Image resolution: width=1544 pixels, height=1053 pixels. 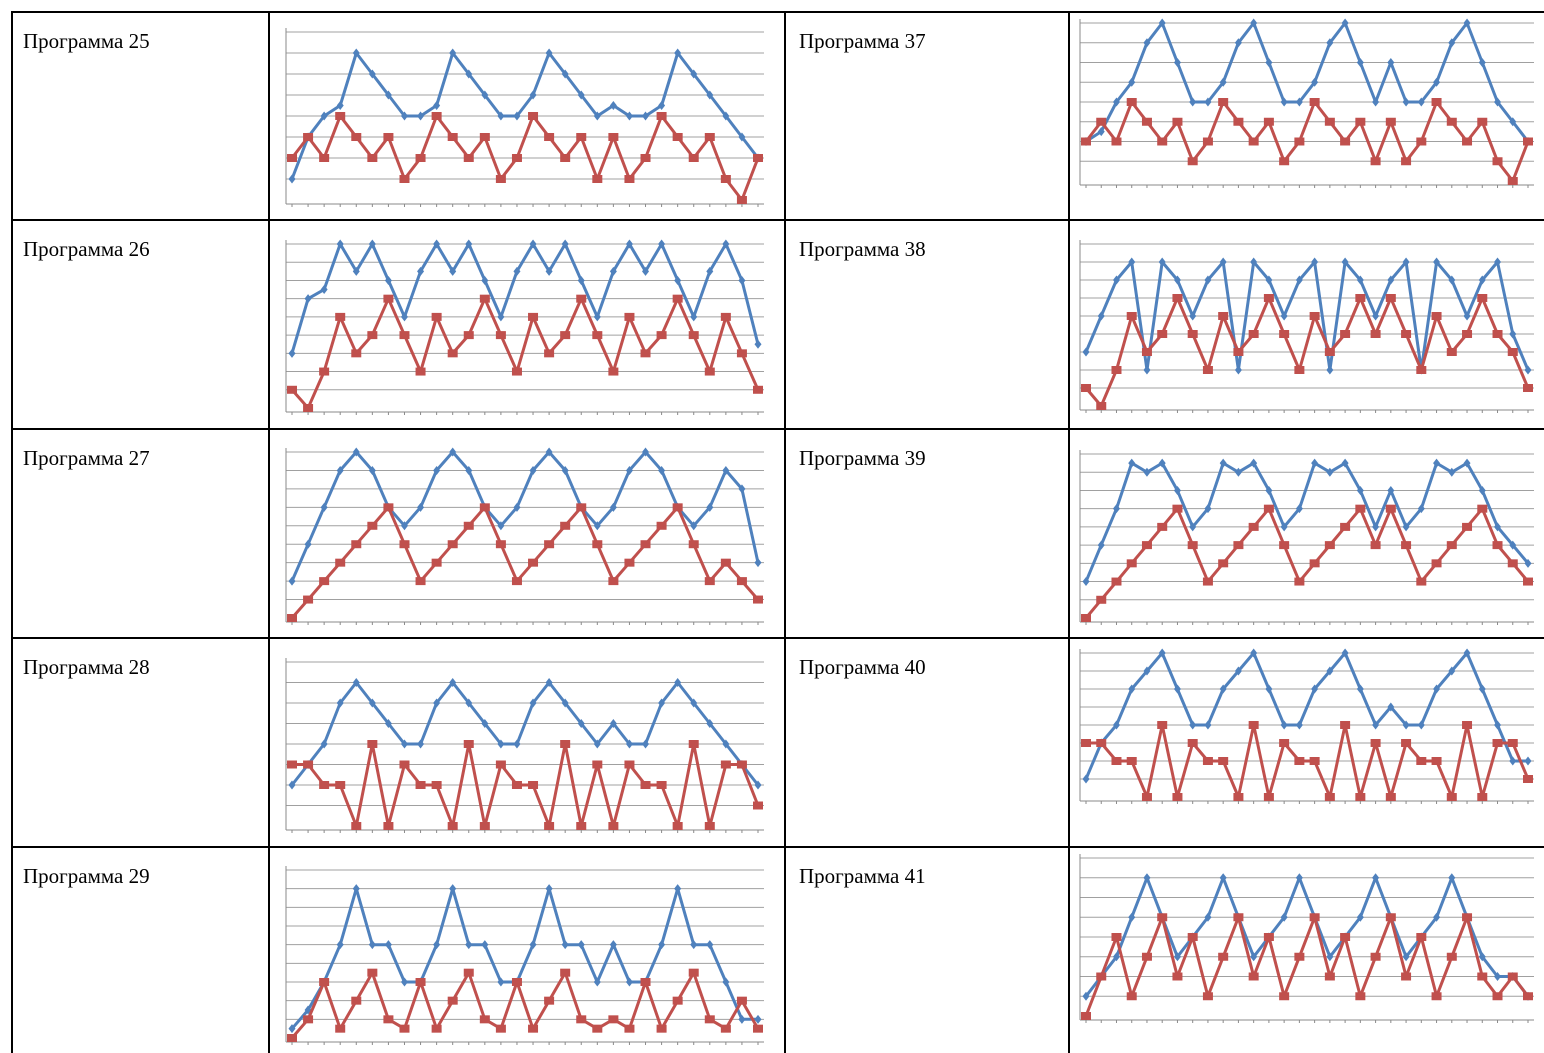 I want to click on program-27-label: Программа 27, so click(x=86, y=458).